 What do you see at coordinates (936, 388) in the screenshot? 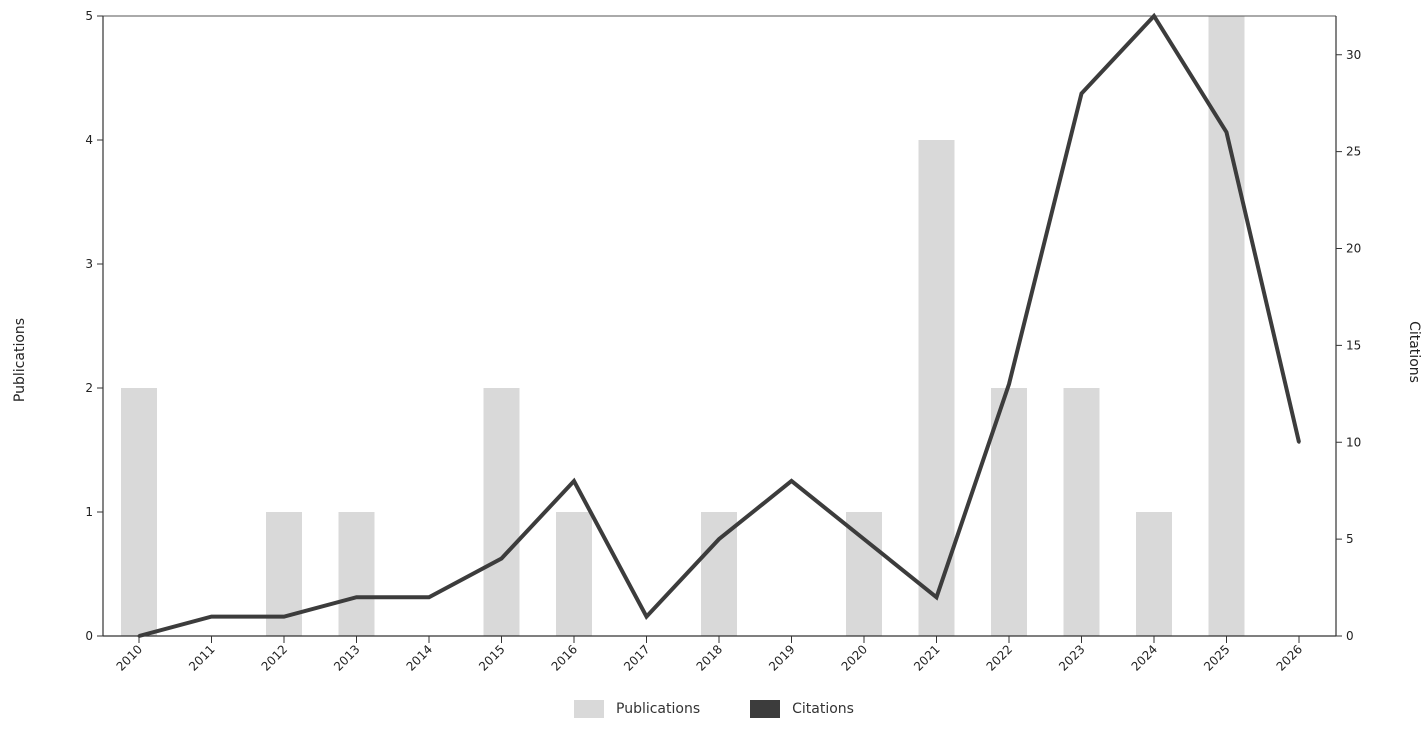
I see `bar-2021` at bounding box center [936, 388].